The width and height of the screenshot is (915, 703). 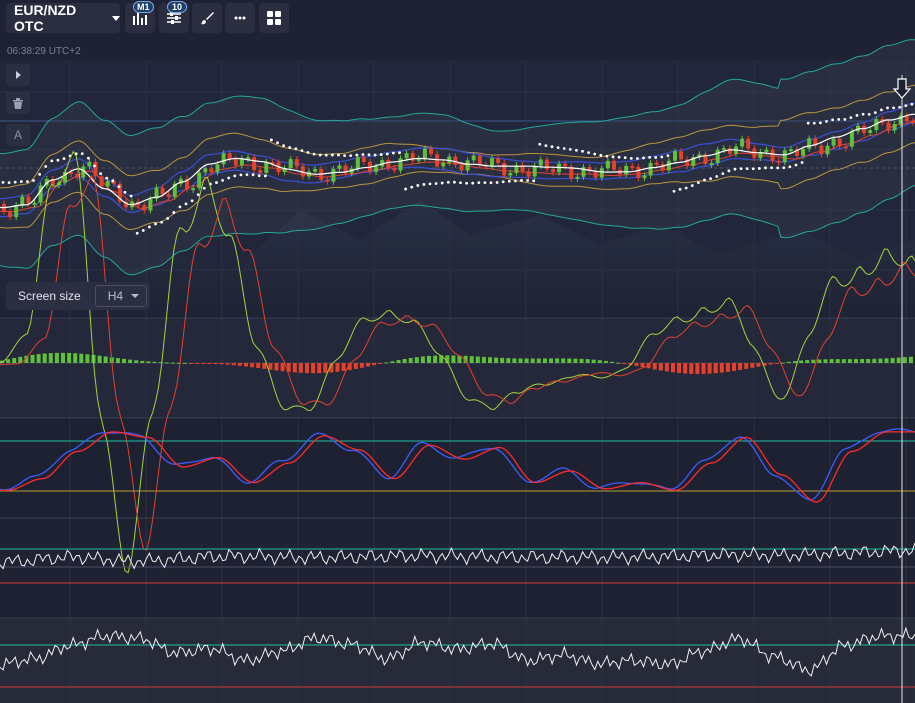 What do you see at coordinates (18, 135) in the screenshot?
I see `text-tool-button: A` at bounding box center [18, 135].